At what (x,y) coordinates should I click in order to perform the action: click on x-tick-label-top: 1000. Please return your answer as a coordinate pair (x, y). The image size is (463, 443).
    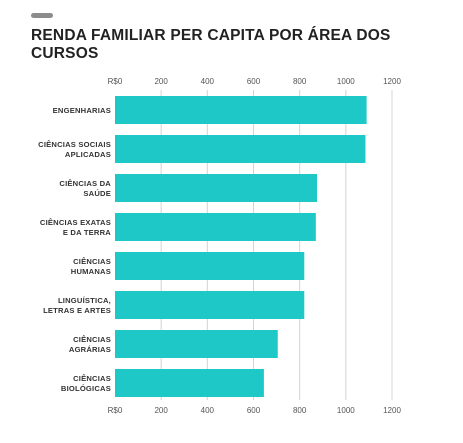
    Looking at the image, I should click on (346, 81).